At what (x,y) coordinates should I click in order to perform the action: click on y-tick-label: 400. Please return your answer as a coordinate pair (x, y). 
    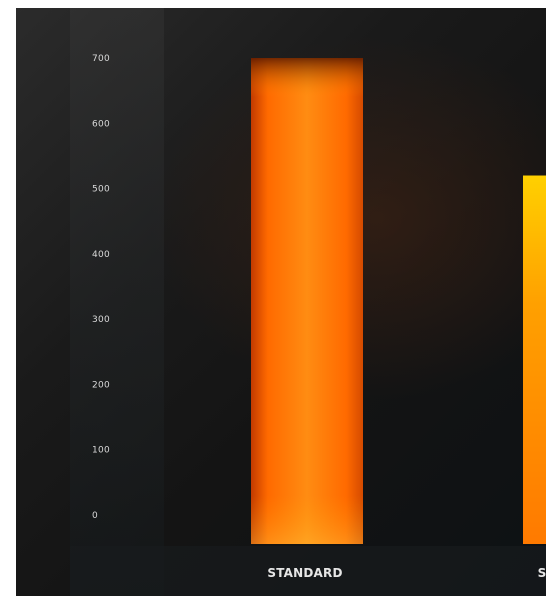
    Looking at the image, I should click on (101, 255).